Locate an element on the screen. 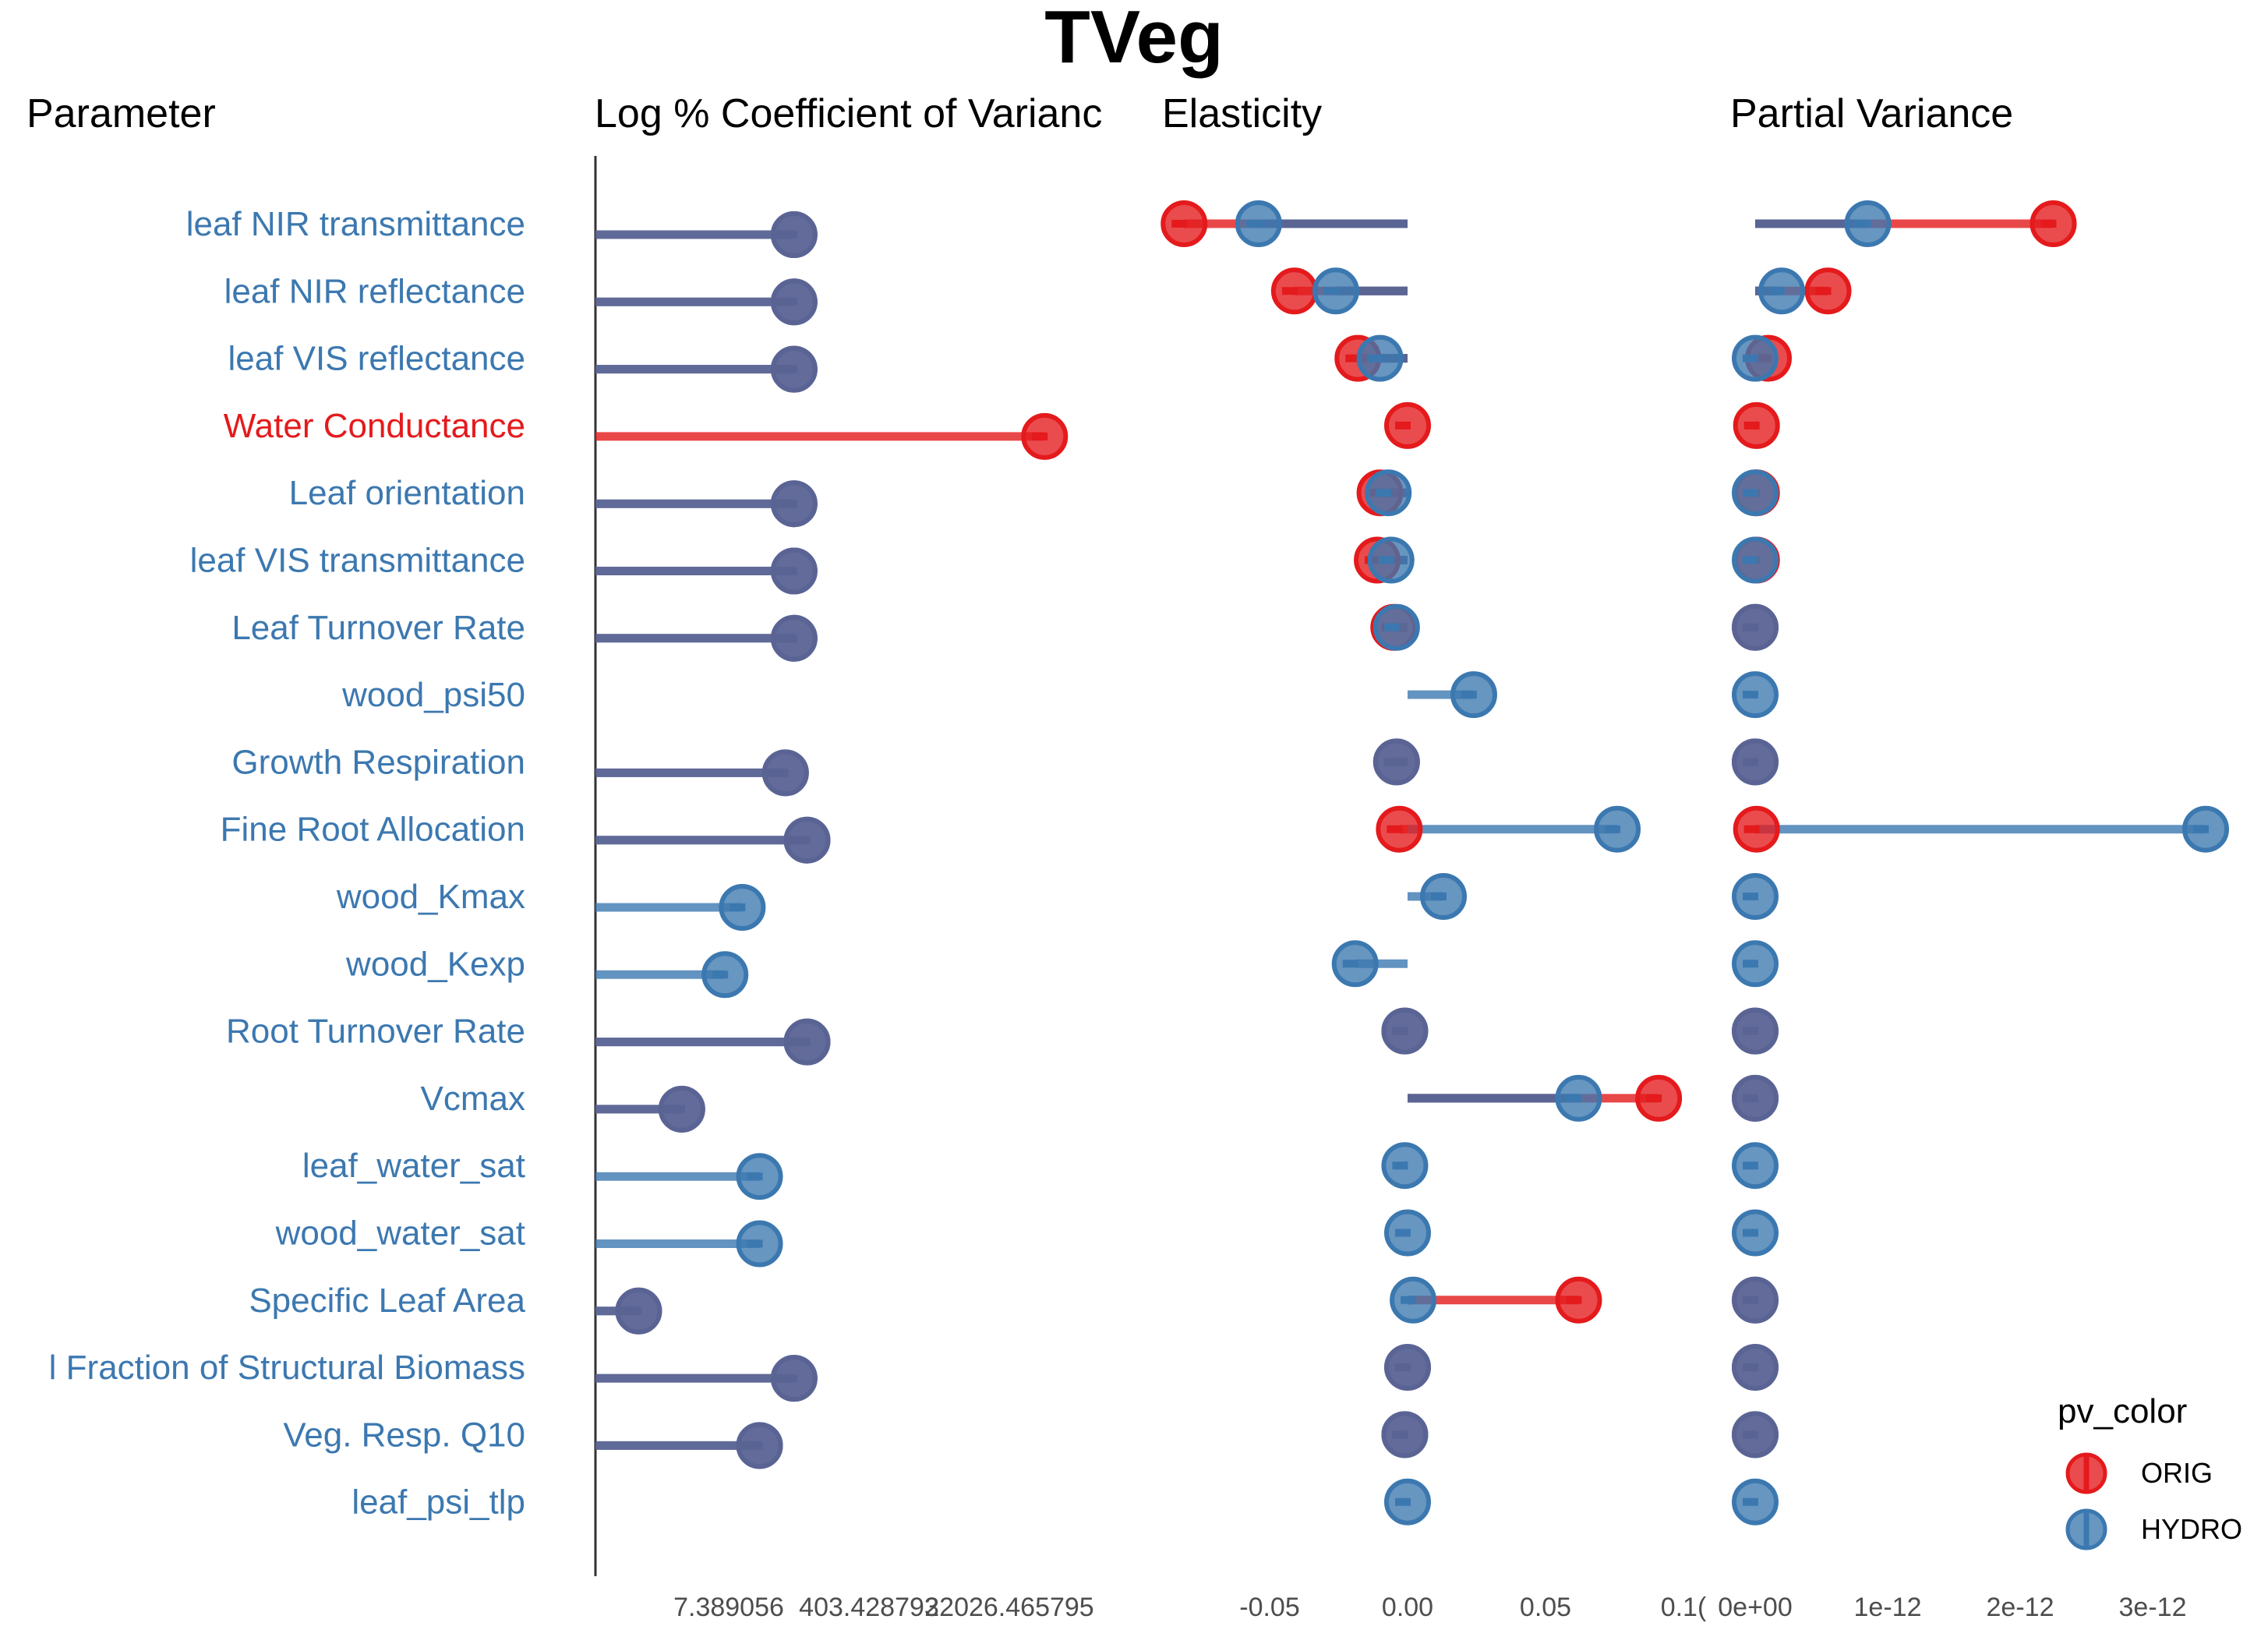 The image size is (2268, 1637). parameter-label: leaf NIR transmittance is located at coordinates (355, 224).